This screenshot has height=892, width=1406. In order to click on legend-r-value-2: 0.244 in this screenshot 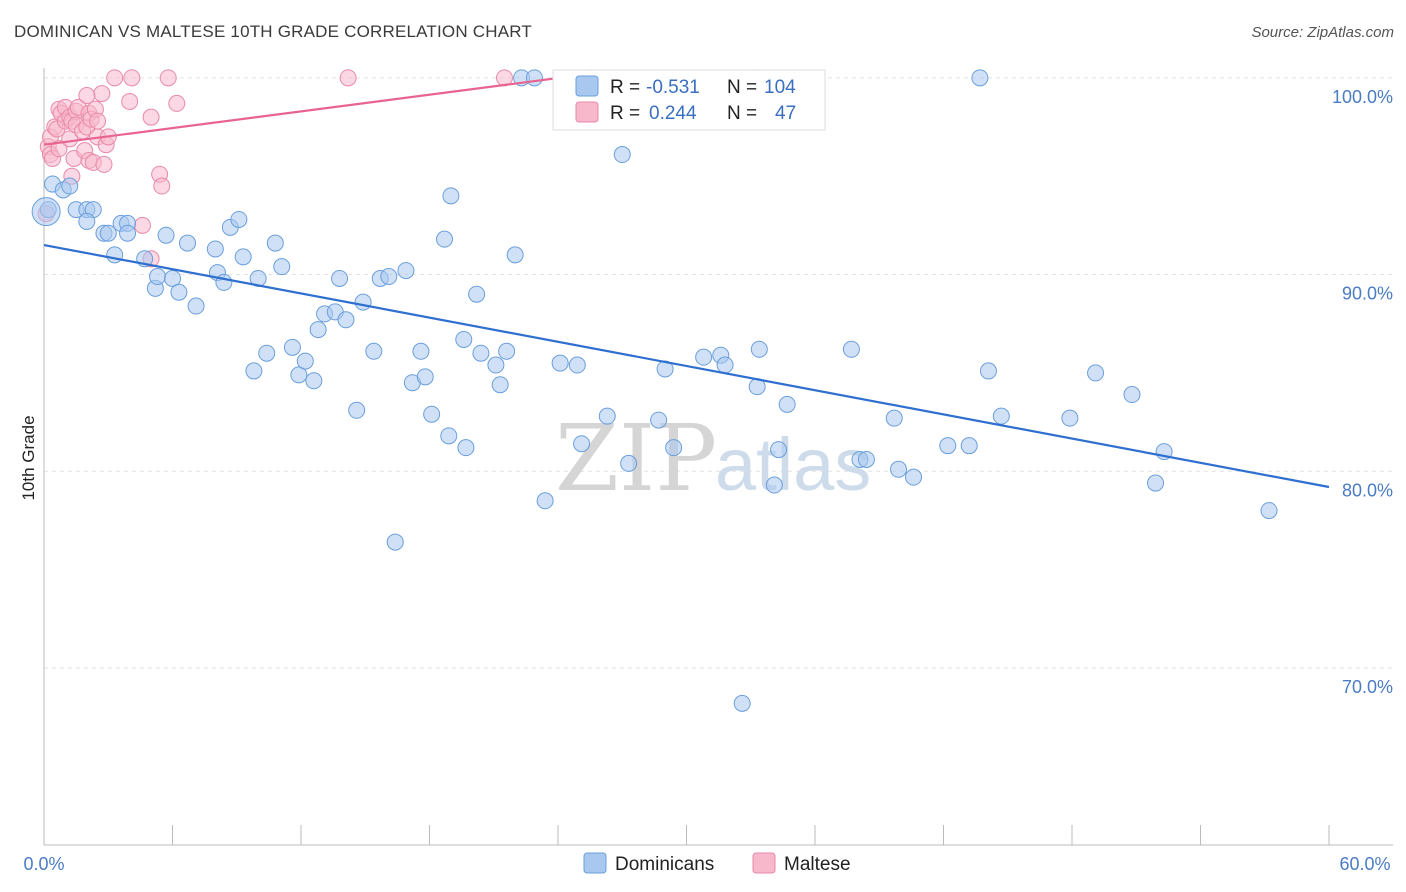, I will do `click(673, 113)`.